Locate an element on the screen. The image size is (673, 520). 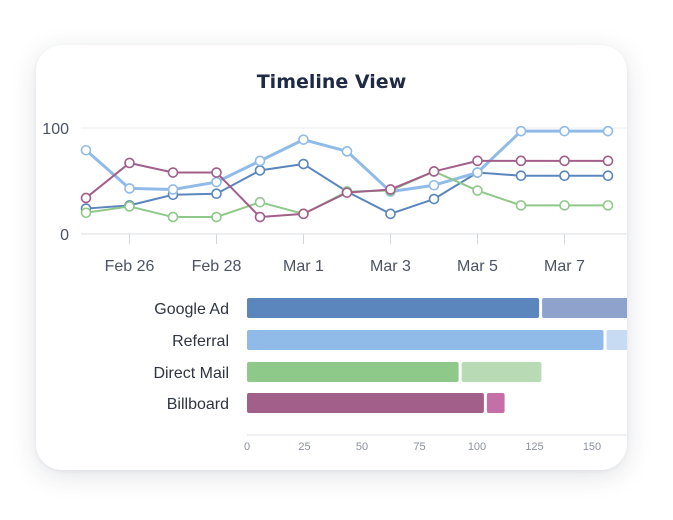
y-tick-label: 100 is located at coordinates (55, 129).